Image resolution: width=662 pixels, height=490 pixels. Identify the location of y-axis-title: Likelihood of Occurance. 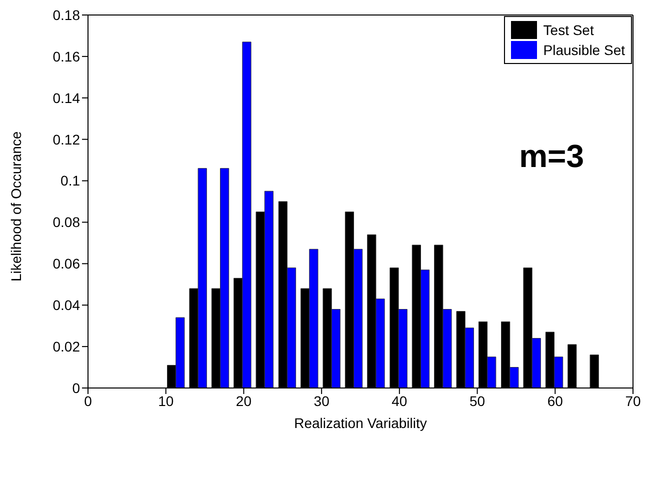
(16, 206).